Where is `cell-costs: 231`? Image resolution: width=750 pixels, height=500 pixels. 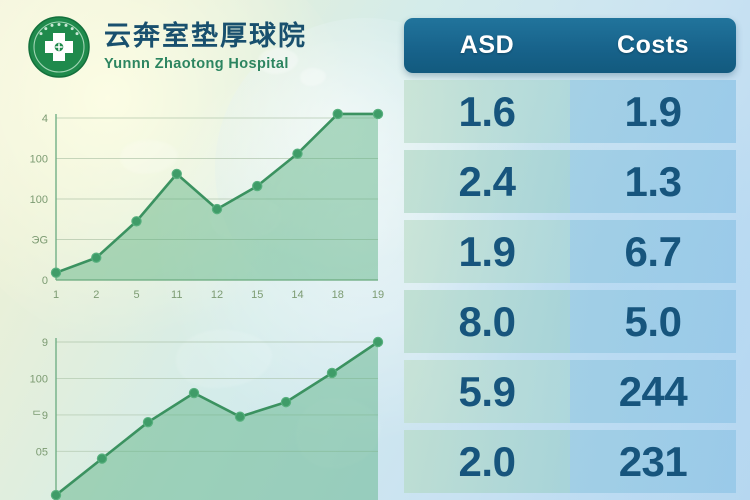 cell-costs: 231 is located at coordinates (653, 461).